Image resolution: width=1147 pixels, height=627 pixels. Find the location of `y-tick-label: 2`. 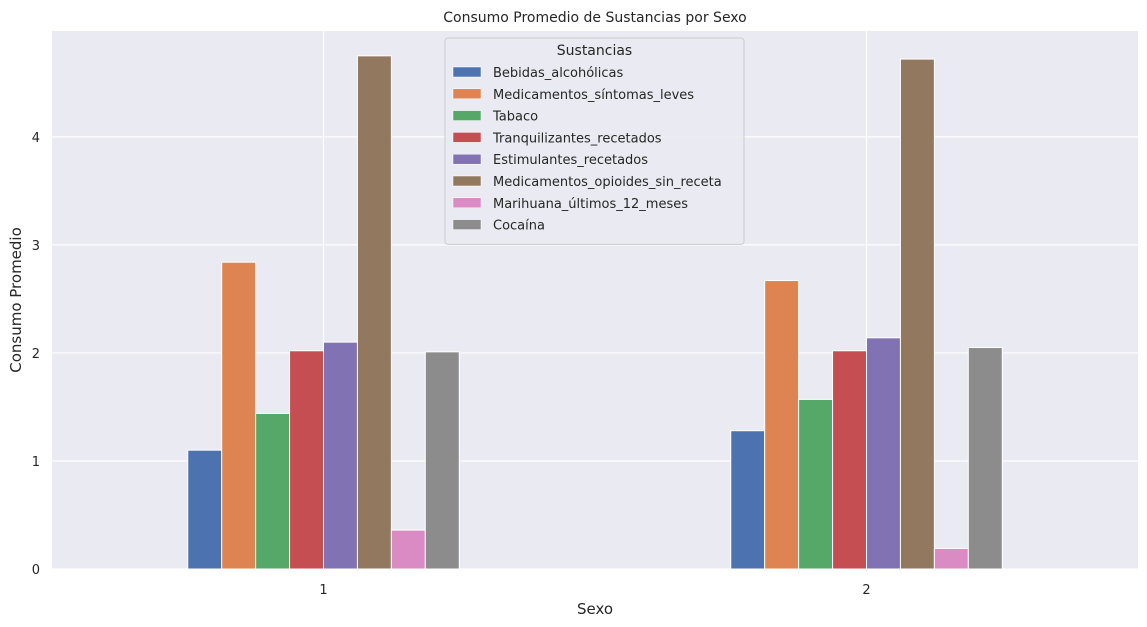

y-tick-label: 2 is located at coordinates (36, 354).